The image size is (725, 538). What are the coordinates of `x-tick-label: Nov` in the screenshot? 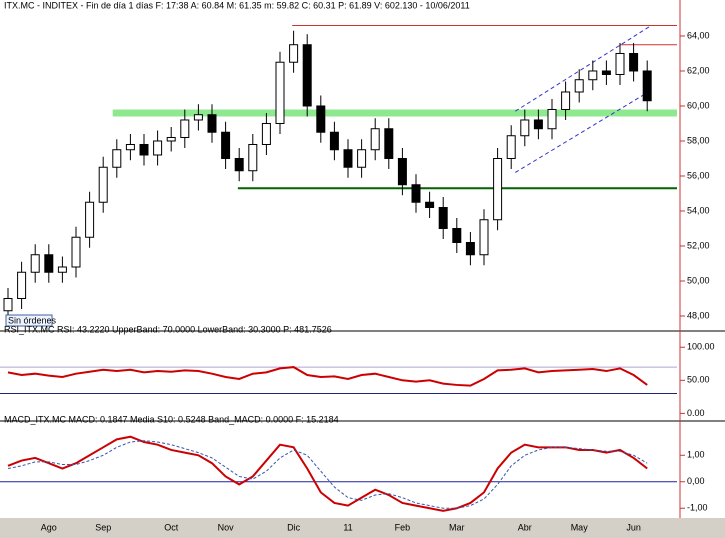 It's located at (226, 527).